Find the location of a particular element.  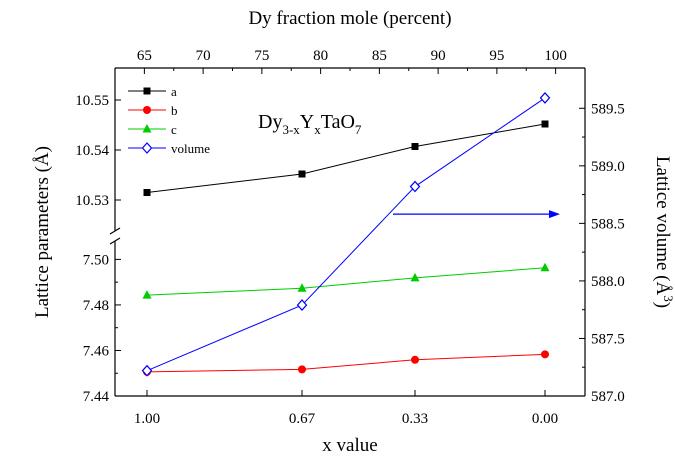

right-tick-label: 588.0 is located at coordinates (608, 282).